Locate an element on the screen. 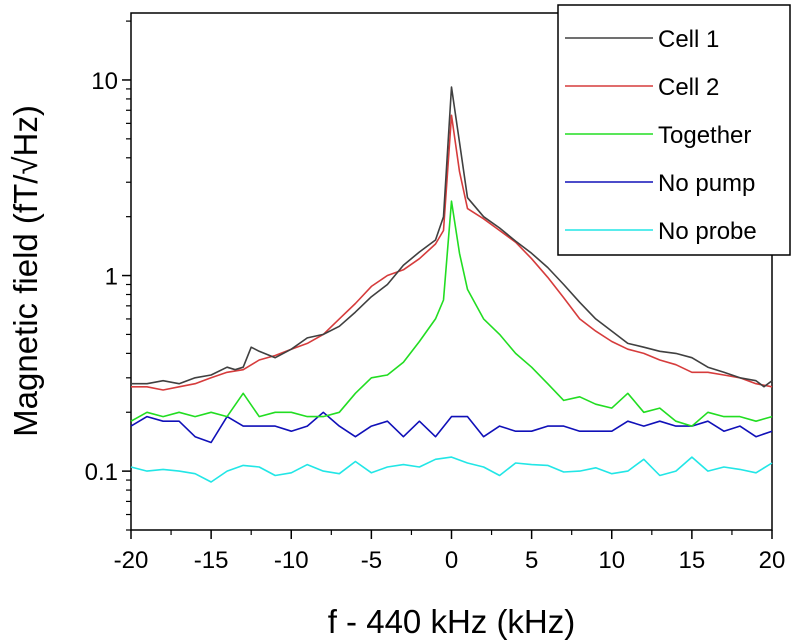 The image size is (792, 643). legend-label: Cell 1 is located at coordinates (688, 39).